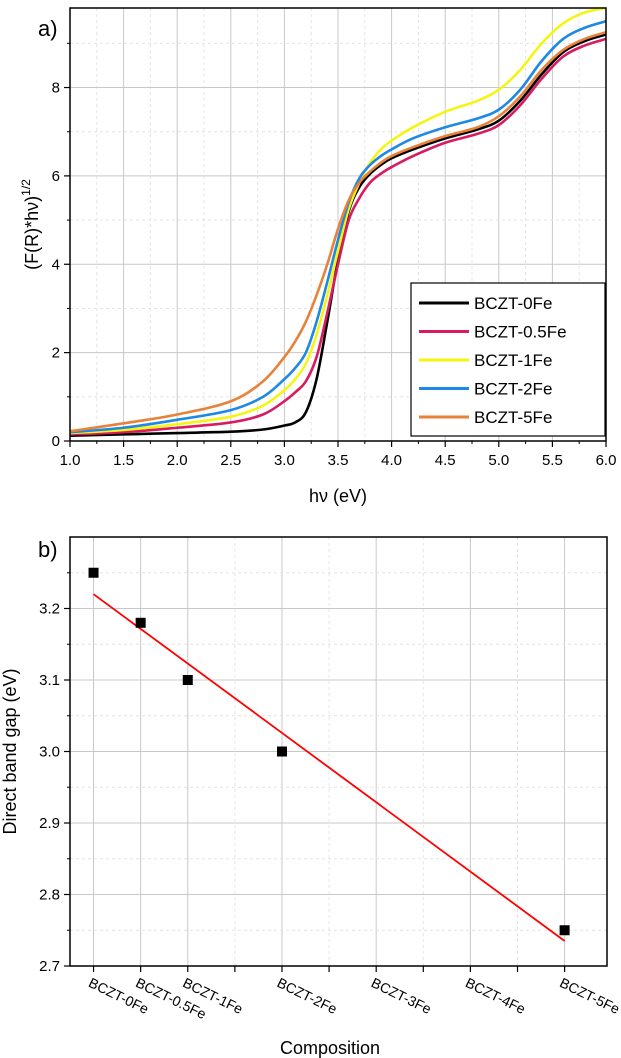 The width and height of the screenshot is (621, 1058). I want to click on x-tick-label: 4.0, so click(391, 460).